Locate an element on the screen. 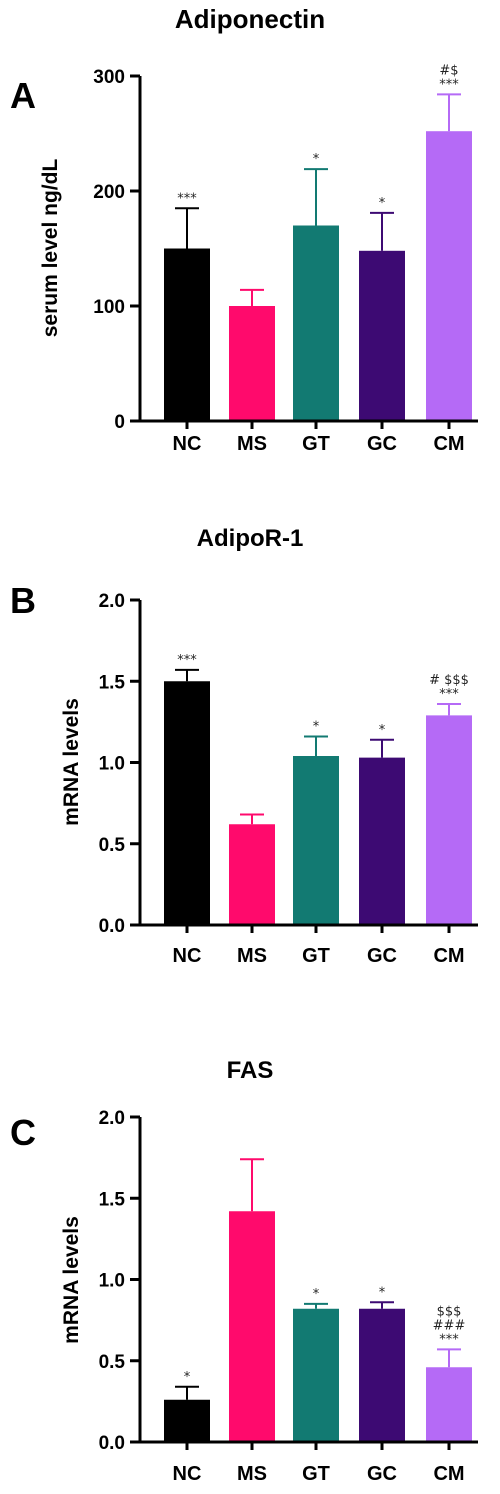 This screenshot has height=1494, width=500. y-tick-label: 100 is located at coordinates (109, 307).